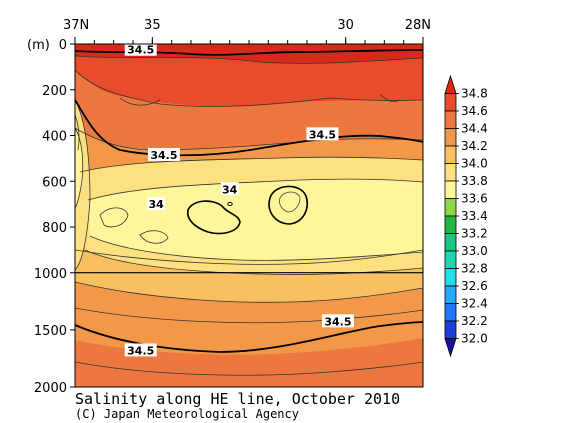 This screenshot has height=423, width=570. I want to click on x-axis: 37N 35 30 28N, so click(247, 31).